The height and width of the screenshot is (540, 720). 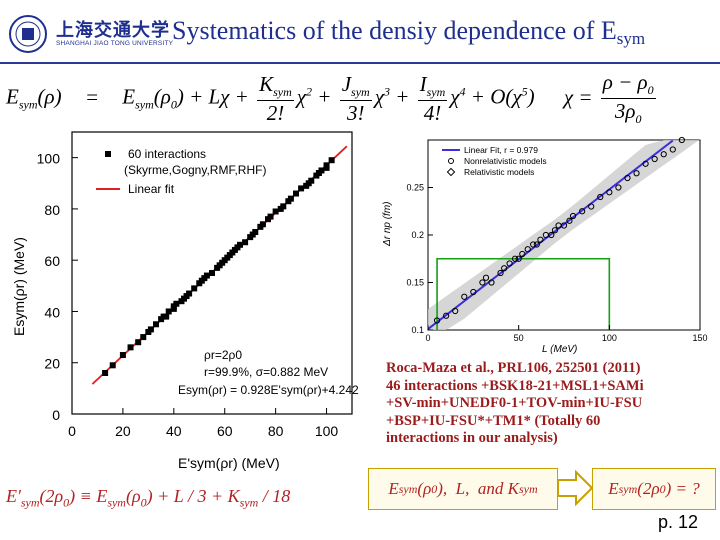 What do you see at coordinates (123, 431) in the screenshot?
I see `x-tick-label: 20` at bounding box center [123, 431].